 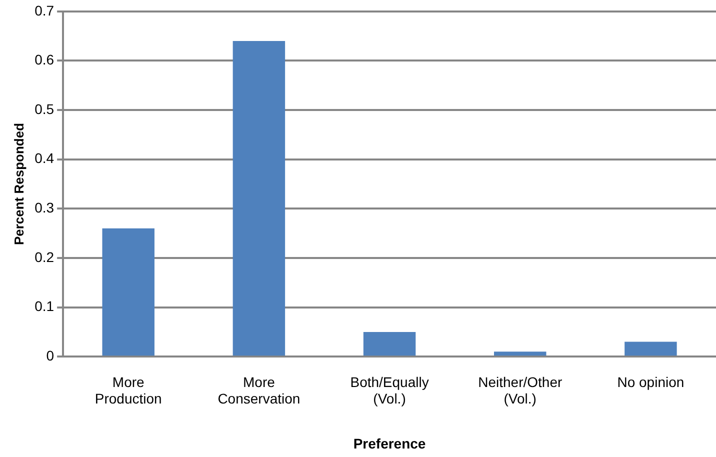 I want to click on y-tick-label: 0.6, so click(x=44, y=60).